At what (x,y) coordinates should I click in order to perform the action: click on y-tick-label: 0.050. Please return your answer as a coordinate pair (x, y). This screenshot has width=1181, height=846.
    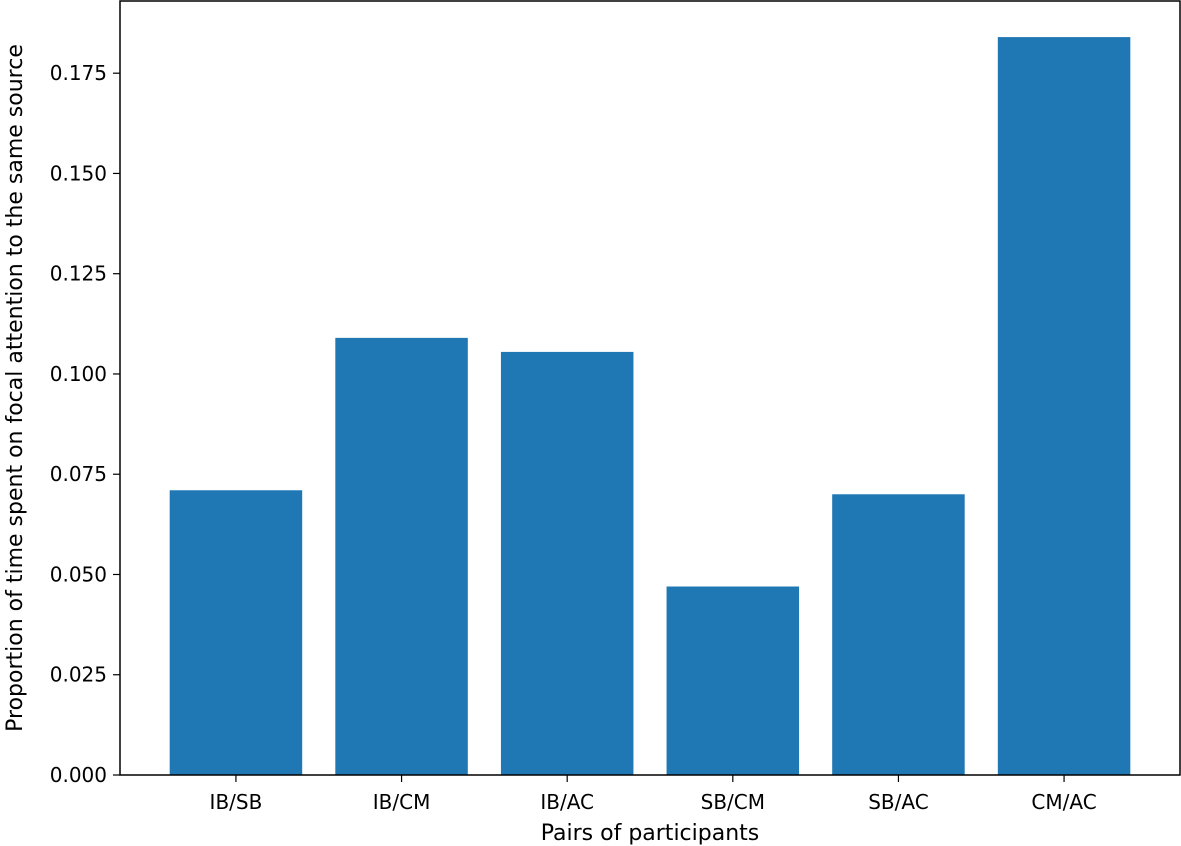
    Looking at the image, I should click on (78, 574).